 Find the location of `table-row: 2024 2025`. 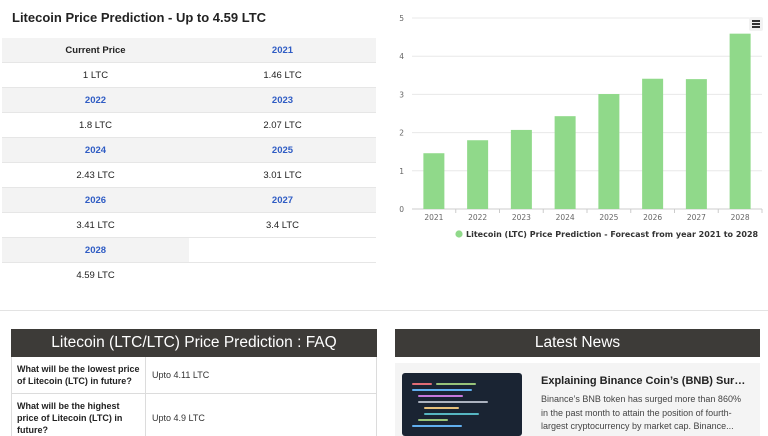

table-row: 2024 2025 is located at coordinates (189, 150).